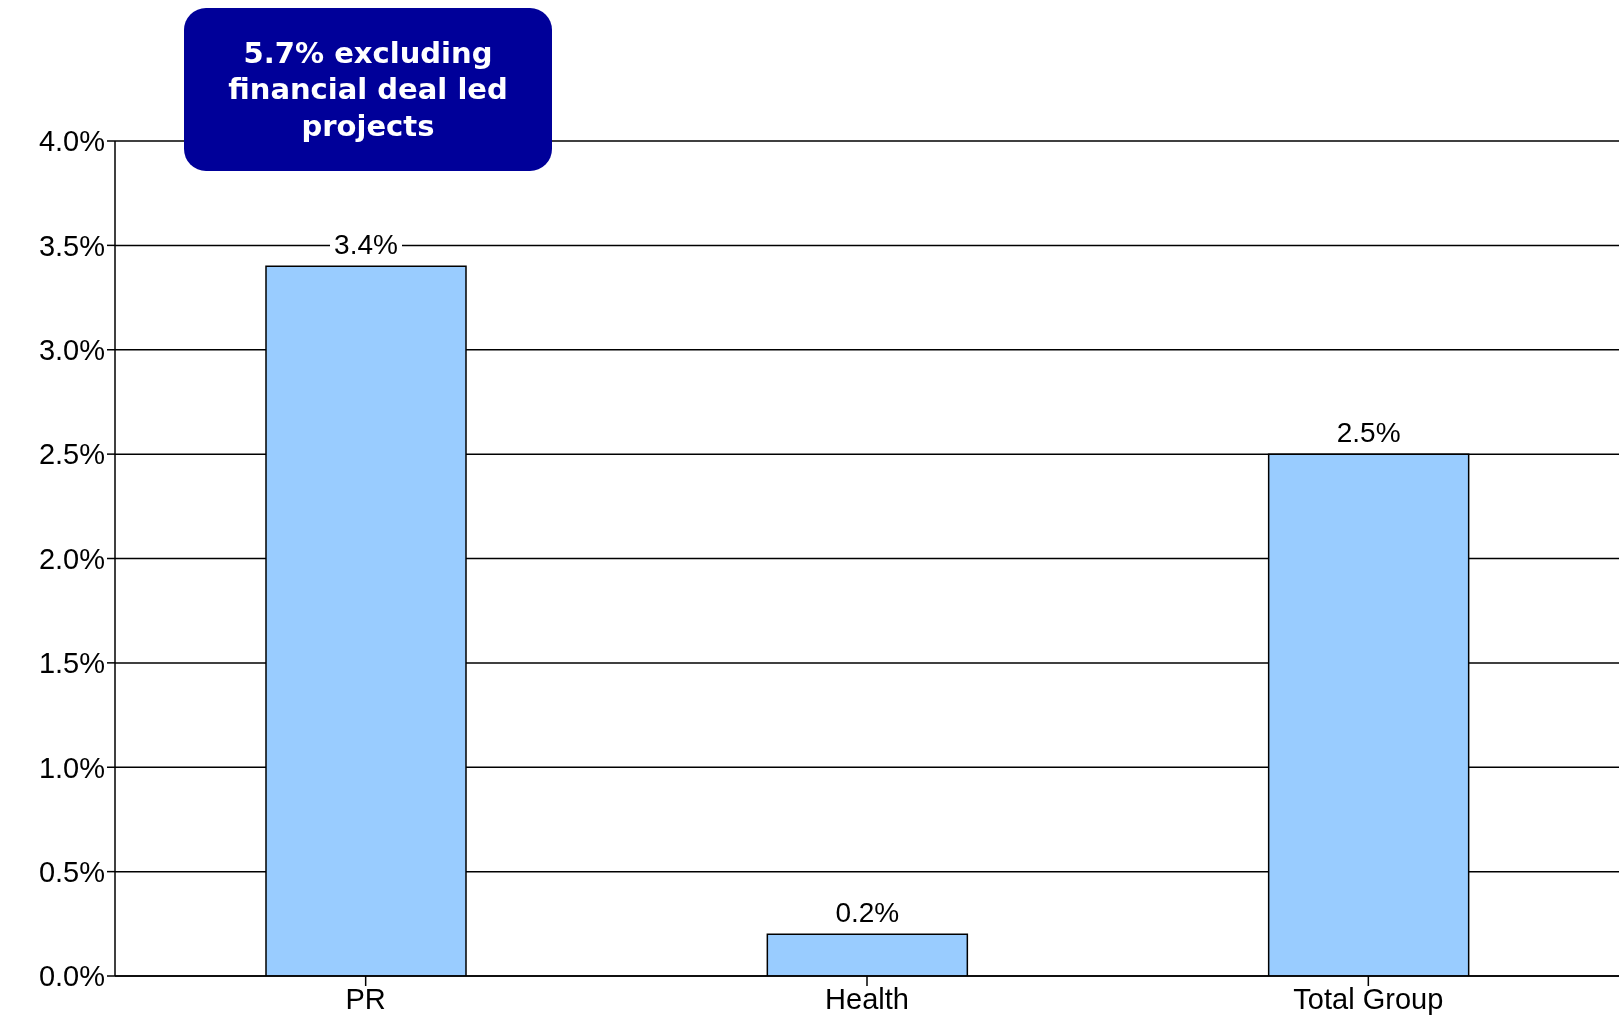  Describe the element at coordinates (71, 976) in the screenshot. I see `y-tick-label: 0.0%` at that location.